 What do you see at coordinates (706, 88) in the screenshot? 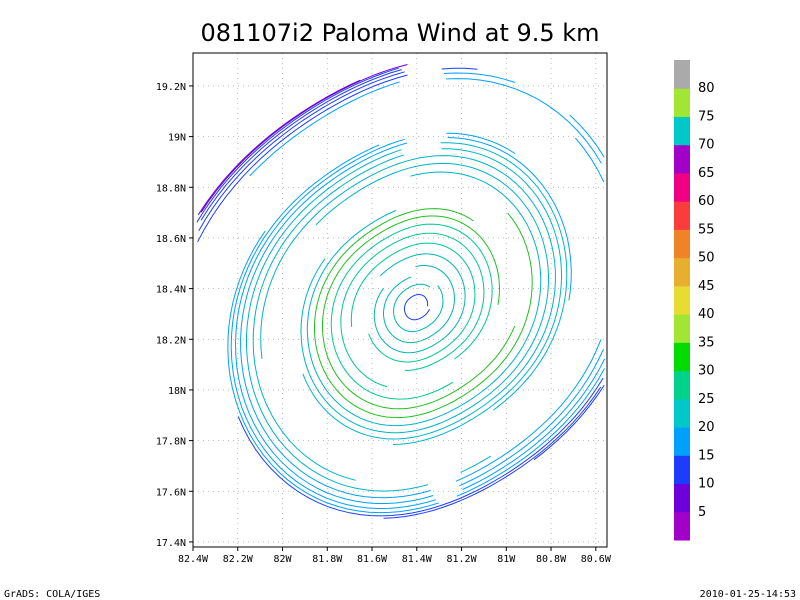
I see `colorbar-label: 80` at bounding box center [706, 88].